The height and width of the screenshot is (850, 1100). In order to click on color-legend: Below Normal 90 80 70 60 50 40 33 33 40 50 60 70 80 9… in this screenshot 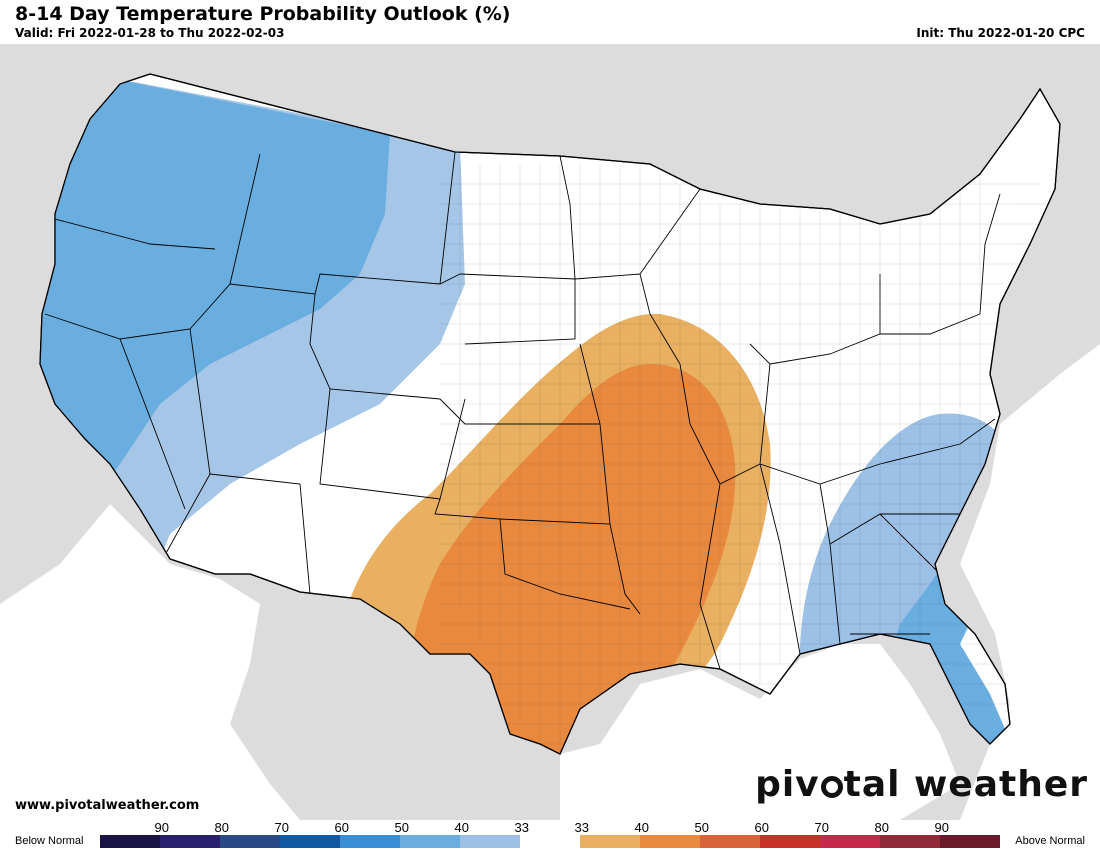, I will do `click(550, 835)`.